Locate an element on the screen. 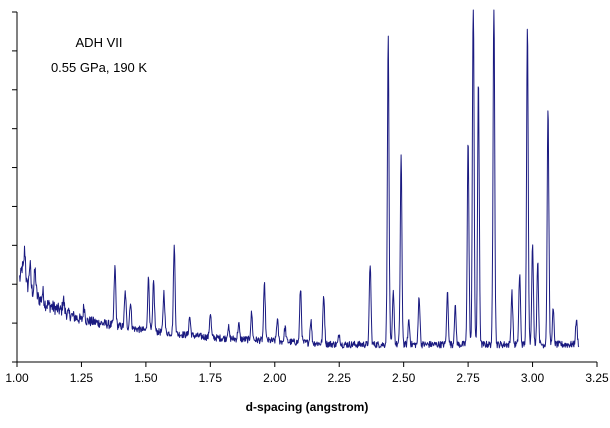 This screenshot has height=428, width=610. x-axis-title: d-spacing (angstrom) is located at coordinates (307, 407).